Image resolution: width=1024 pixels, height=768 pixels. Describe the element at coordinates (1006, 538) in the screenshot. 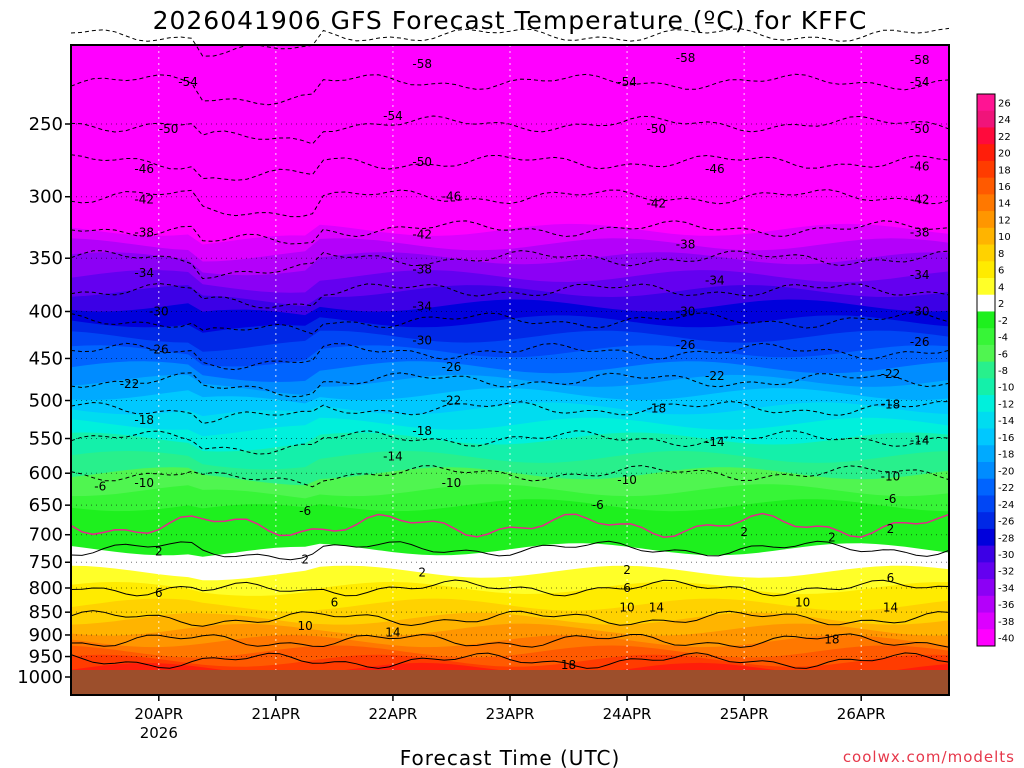

I see `colorbar-label: -28` at that location.